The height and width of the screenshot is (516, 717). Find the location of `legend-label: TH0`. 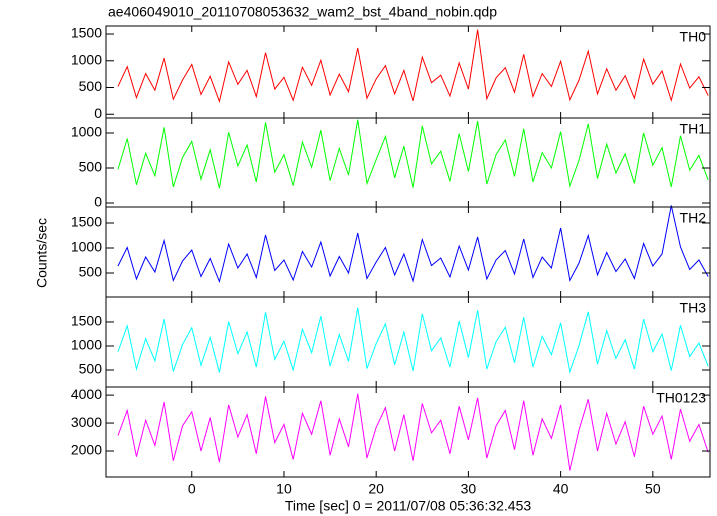

legend-label: TH0 is located at coordinates (693, 37).